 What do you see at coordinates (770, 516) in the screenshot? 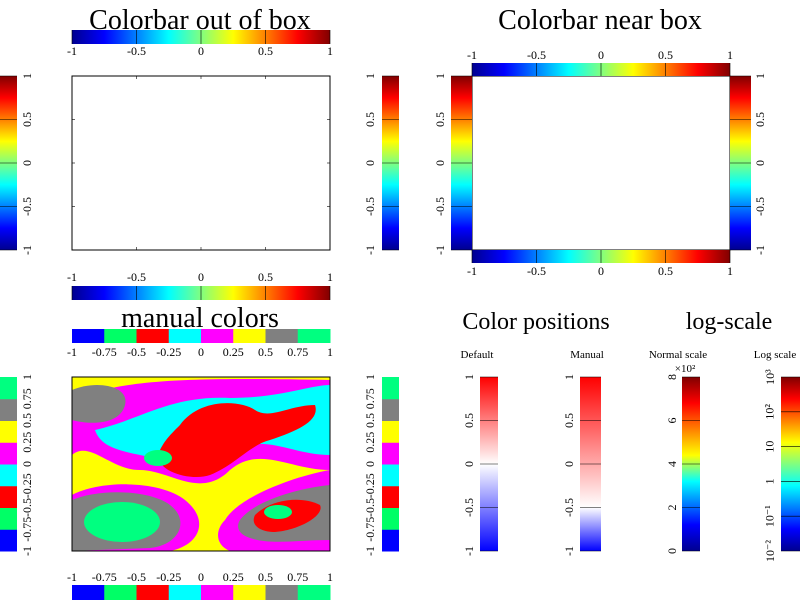
I see `tick-label-log: 10⁻¹` at bounding box center [770, 516].